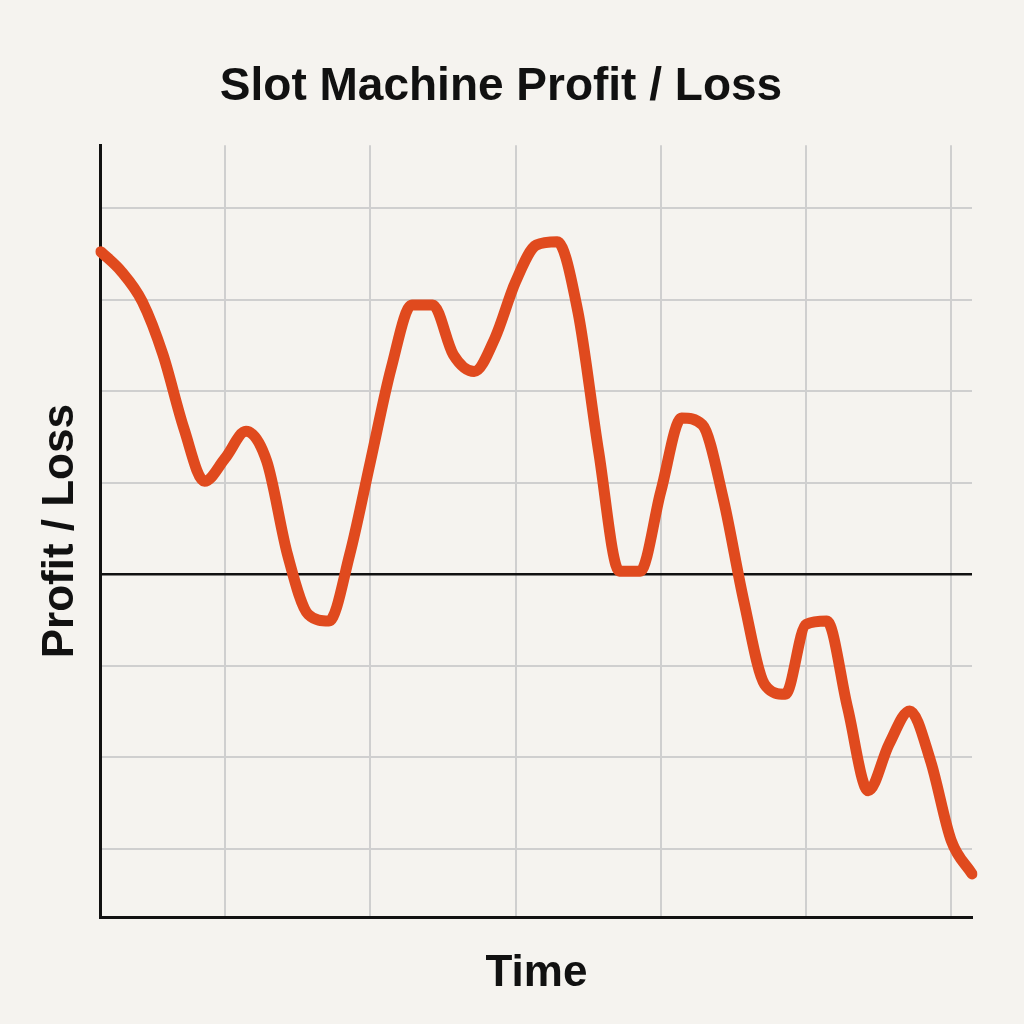 The width and height of the screenshot is (1024, 1024). I want to click on y-axis-title: Profit / Loss, so click(57, 531).